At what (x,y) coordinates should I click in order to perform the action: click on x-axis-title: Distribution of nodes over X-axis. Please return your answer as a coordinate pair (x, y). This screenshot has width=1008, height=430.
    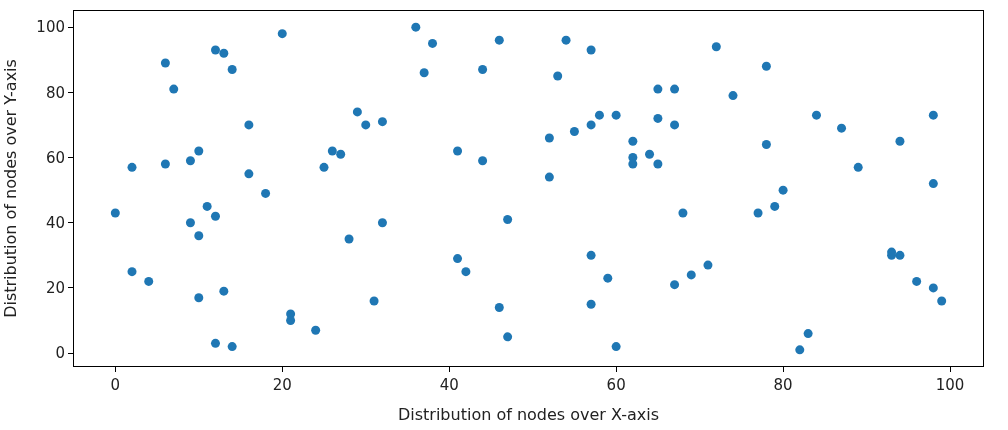
    Looking at the image, I should click on (528, 414).